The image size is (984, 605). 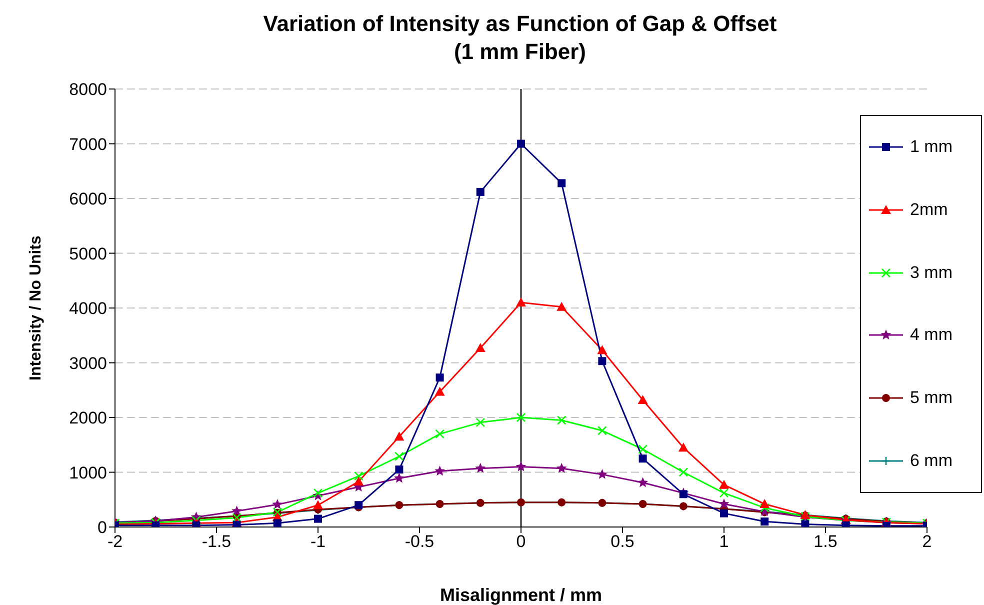 What do you see at coordinates (88, 418) in the screenshot?
I see `y-tick-label: 2000` at bounding box center [88, 418].